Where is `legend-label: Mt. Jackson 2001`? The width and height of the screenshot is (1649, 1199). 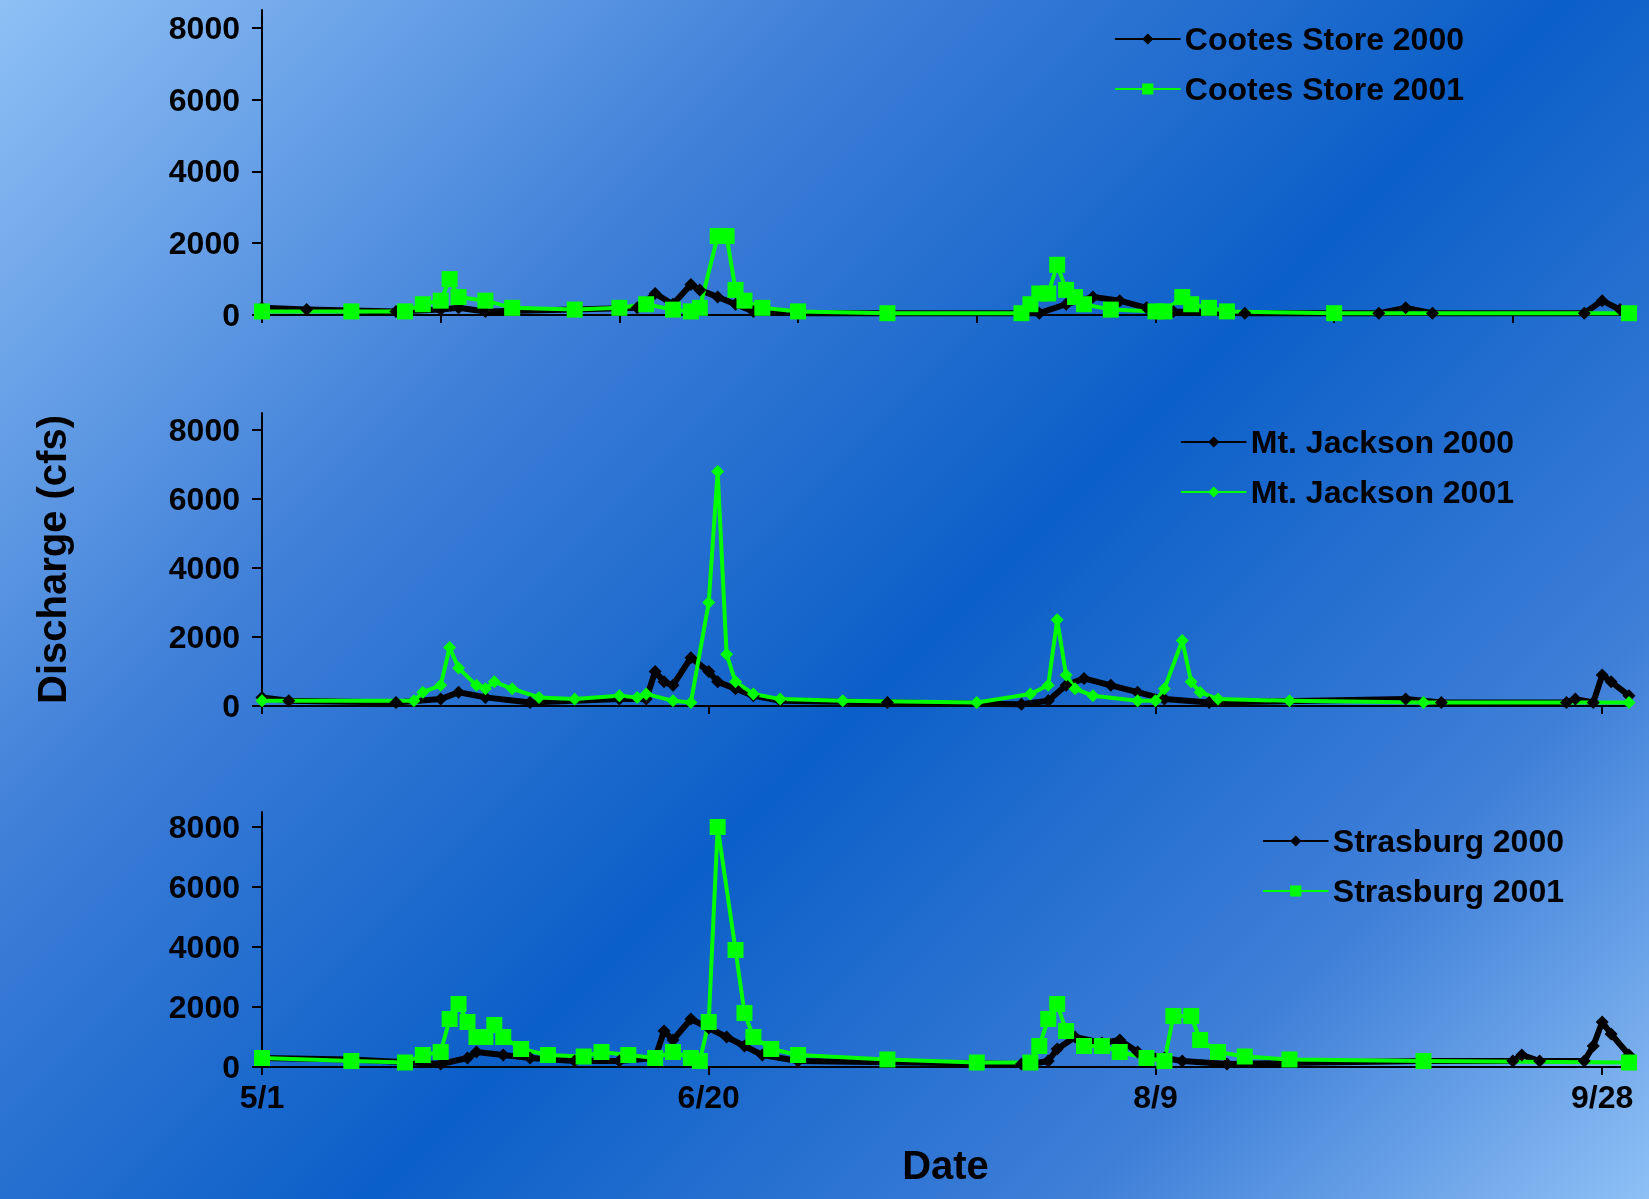
legend-label: Mt. Jackson 2001 is located at coordinates (1382, 492).